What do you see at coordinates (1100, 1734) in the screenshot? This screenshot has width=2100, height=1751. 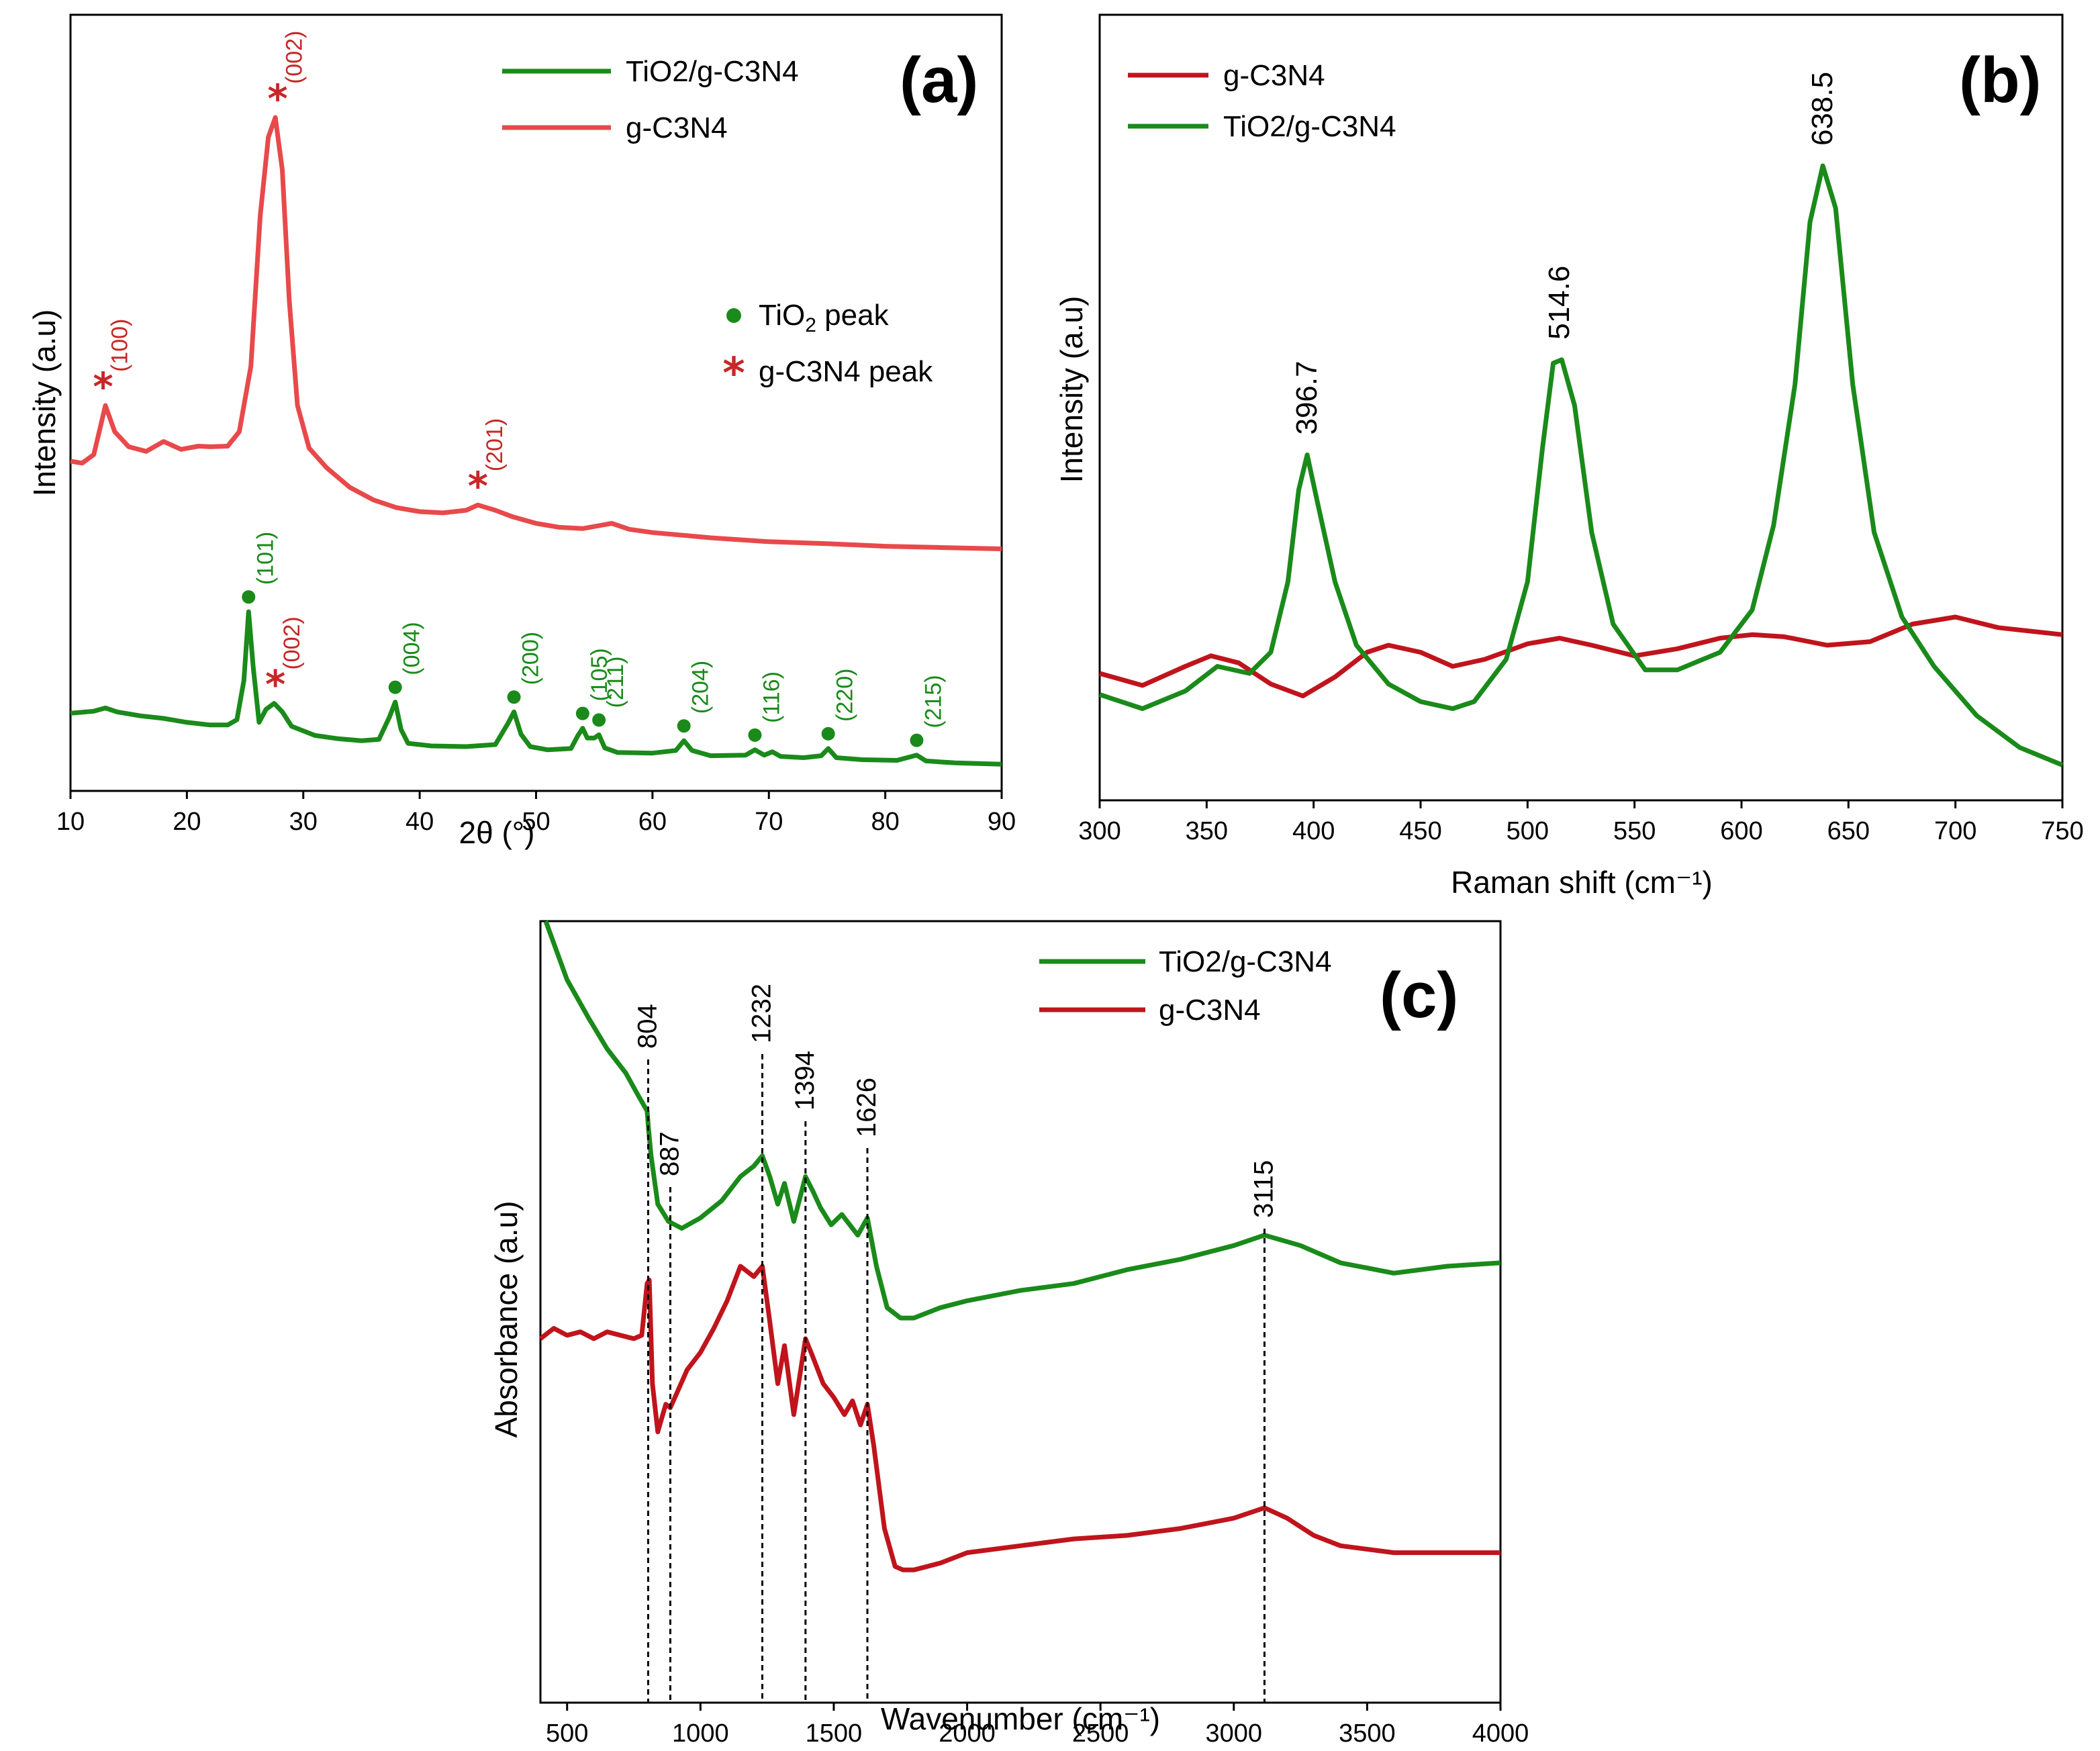 I see `panel-c-x-tick-label: 2500` at bounding box center [1100, 1734].